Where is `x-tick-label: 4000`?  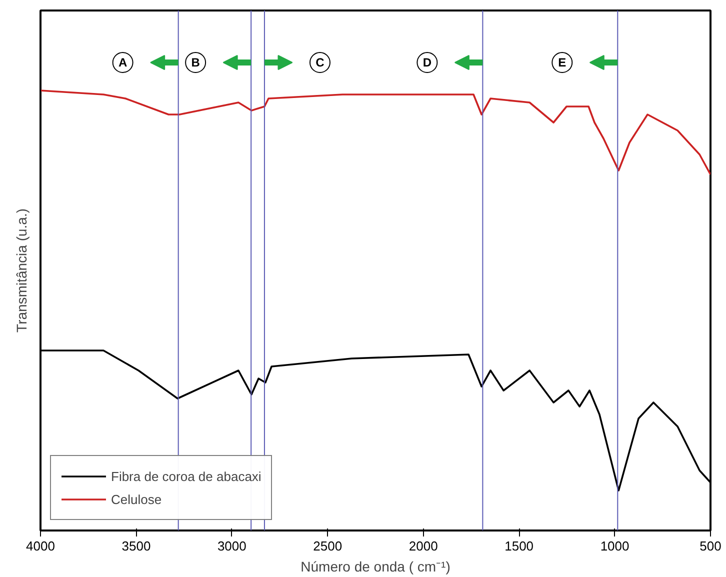
x-tick-label: 4000 is located at coordinates (40, 546).